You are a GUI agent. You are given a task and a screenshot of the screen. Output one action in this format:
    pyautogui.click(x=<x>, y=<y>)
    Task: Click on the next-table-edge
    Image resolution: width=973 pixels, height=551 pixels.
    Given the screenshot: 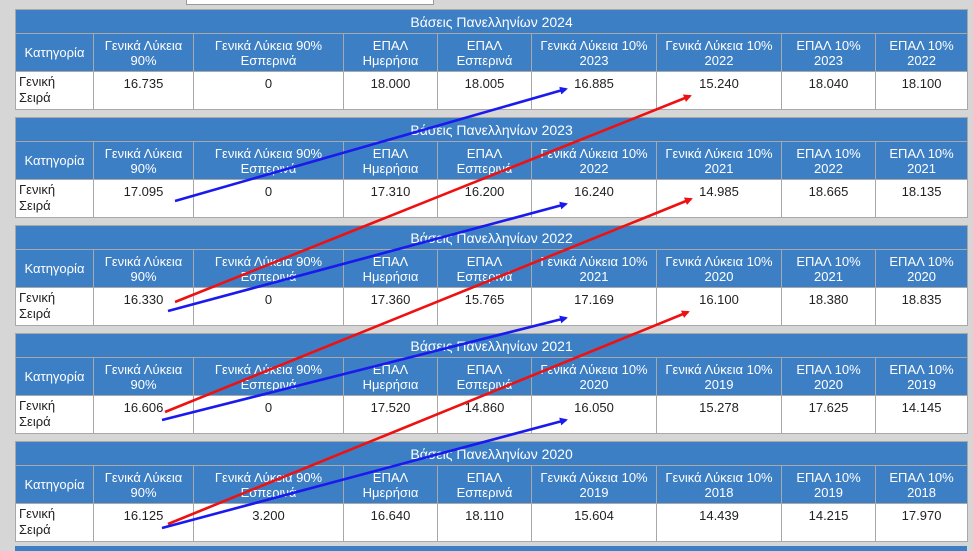 What is the action you would take?
    pyautogui.click(x=491, y=548)
    